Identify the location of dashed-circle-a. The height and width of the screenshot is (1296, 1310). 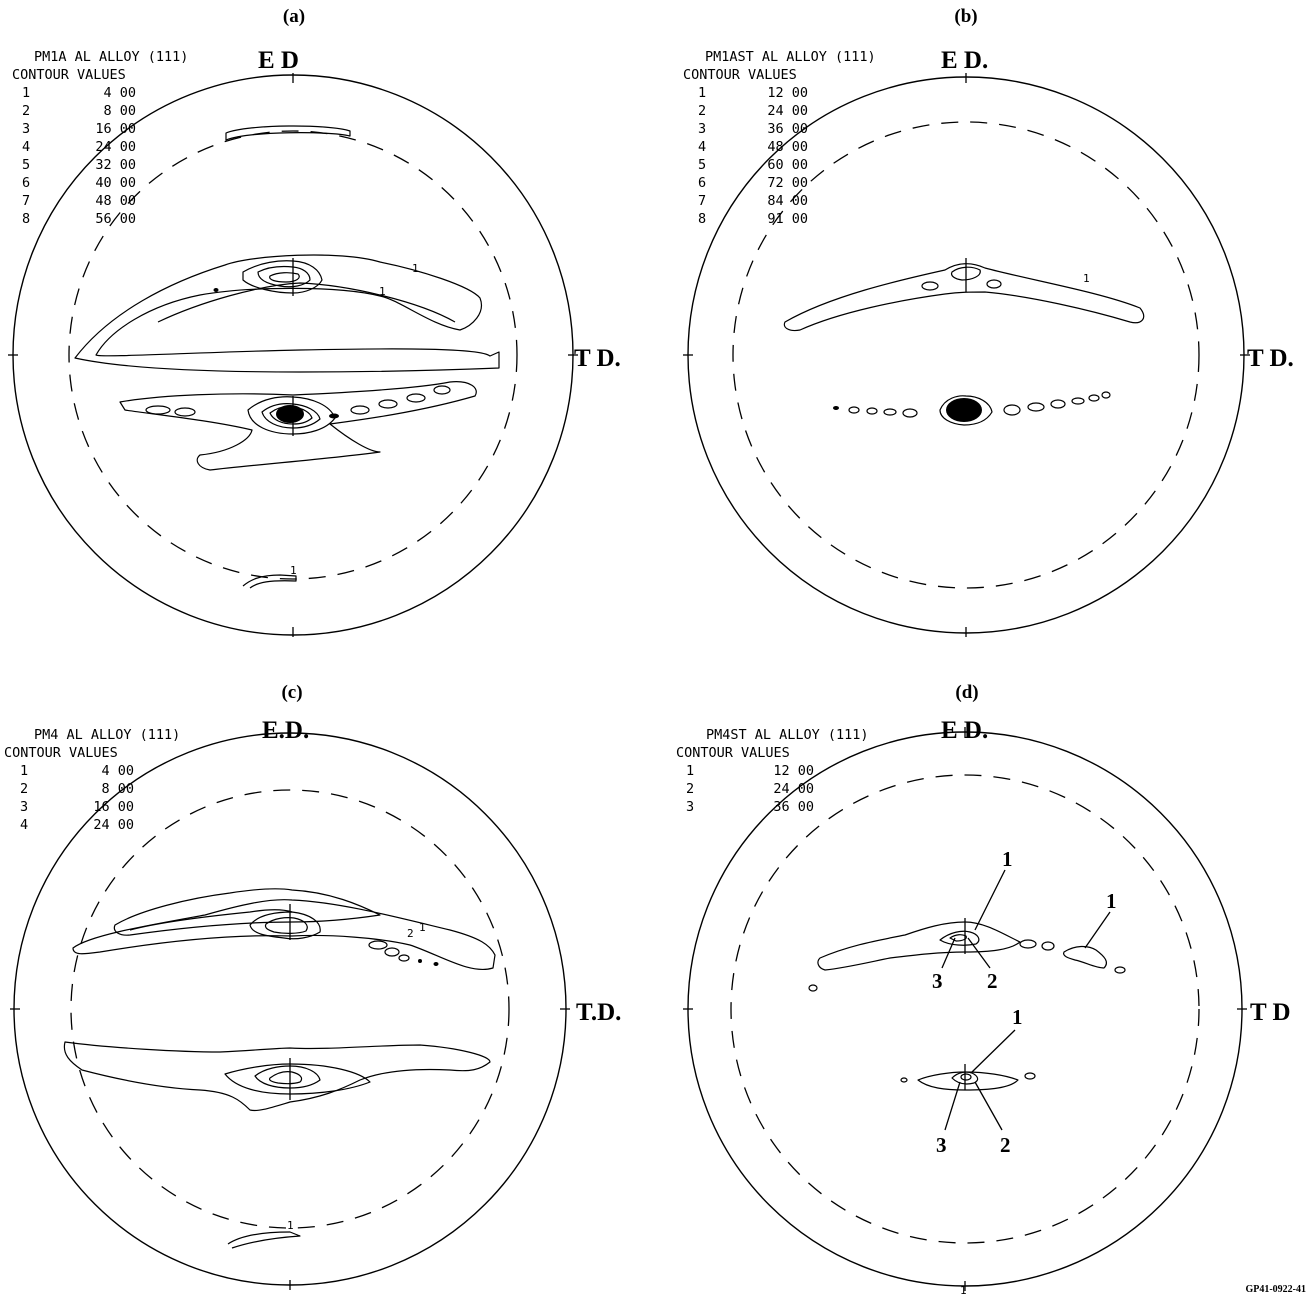
(293, 355).